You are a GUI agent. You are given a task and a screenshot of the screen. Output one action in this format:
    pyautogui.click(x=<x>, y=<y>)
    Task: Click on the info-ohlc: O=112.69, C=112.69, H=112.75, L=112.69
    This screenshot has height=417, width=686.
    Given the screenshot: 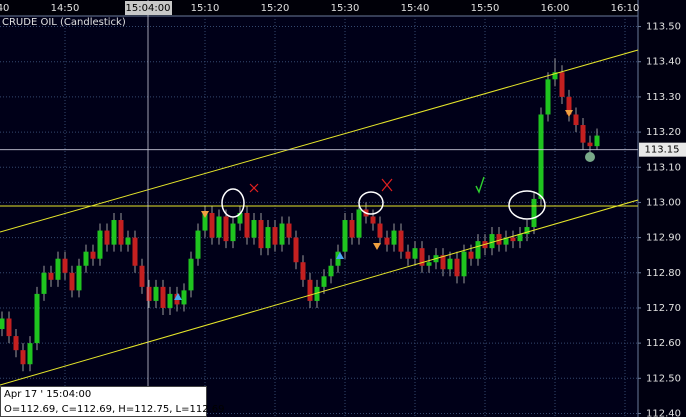 What is the action you would take?
    pyautogui.click(x=114, y=409)
    